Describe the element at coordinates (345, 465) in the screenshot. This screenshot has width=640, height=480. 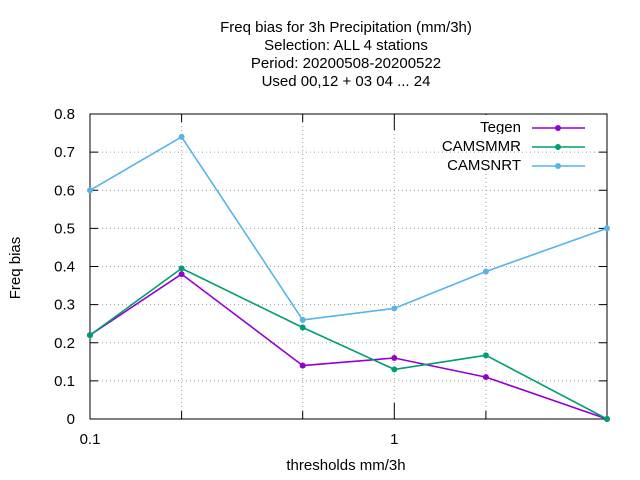
I see `x-axis-label: thresholds mm/3h` at that location.